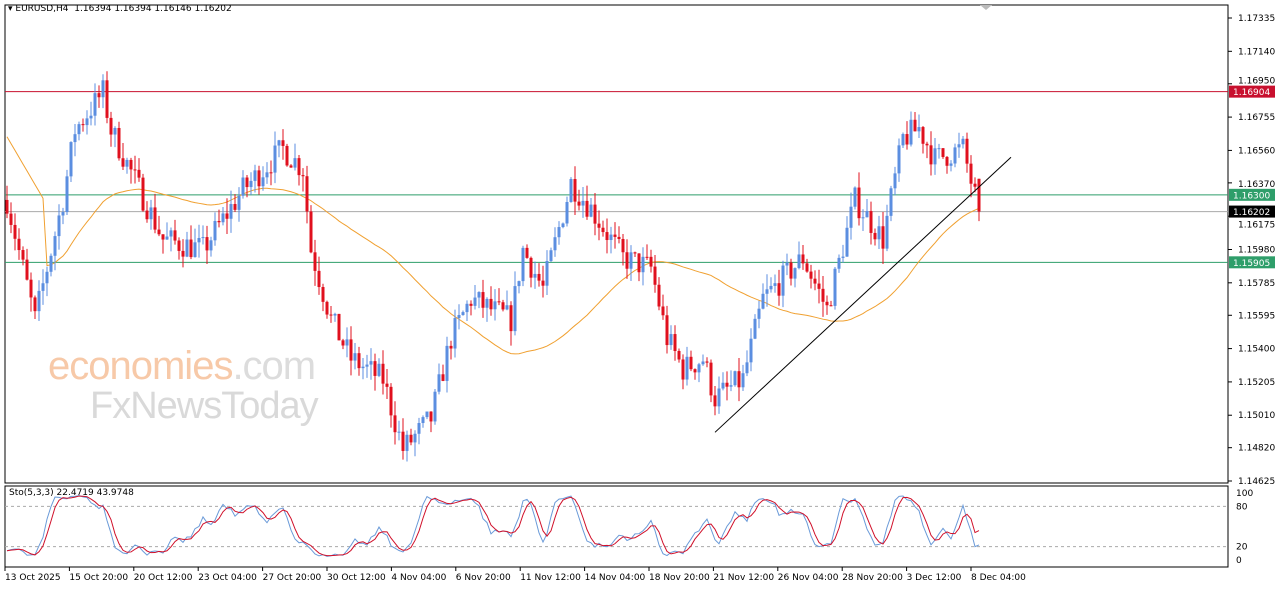 The image size is (1280, 589). Describe the element at coordinates (1256, 226) in the screenshot. I see `y-tick-label: 1.16175` at that location.